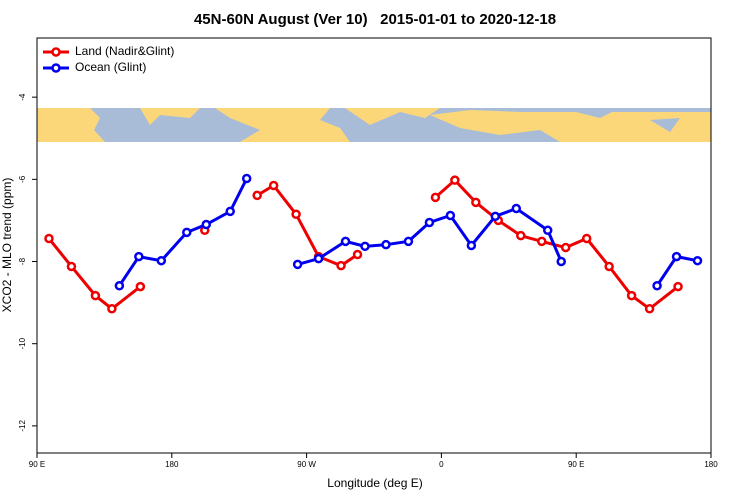 This screenshot has height=500, width=750. Describe the element at coordinates (22, 97) in the screenshot. I see `y-tick-label: -4` at that location.